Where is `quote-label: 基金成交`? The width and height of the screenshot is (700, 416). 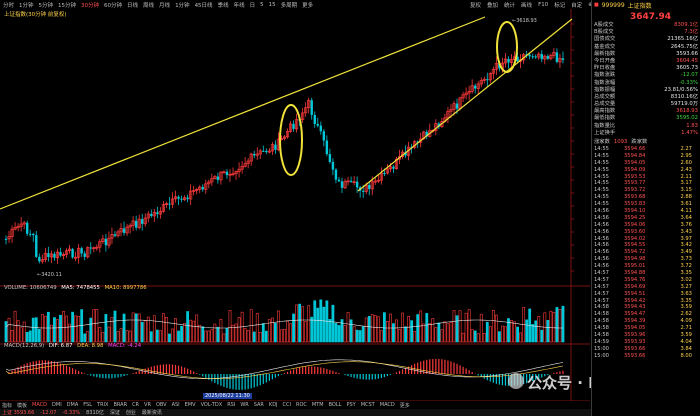 quote-label: 基金成交 is located at coordinates (605, 46).